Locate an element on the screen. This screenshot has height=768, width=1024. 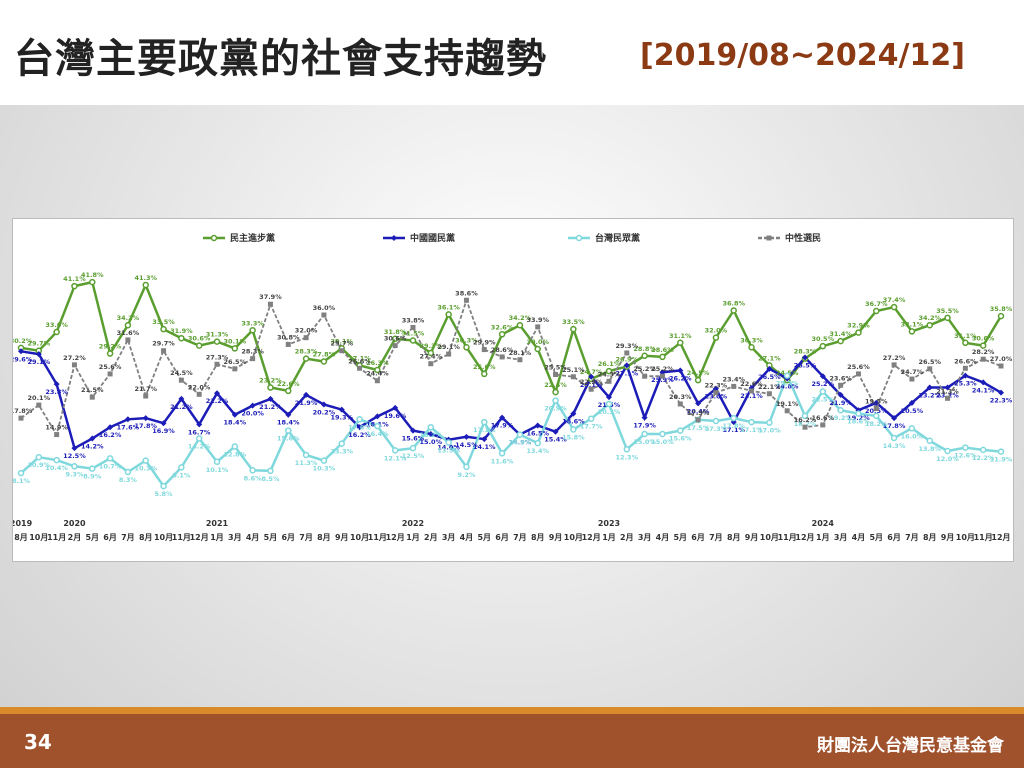
data-label: 30.3% is located at coordinates (751, 340).